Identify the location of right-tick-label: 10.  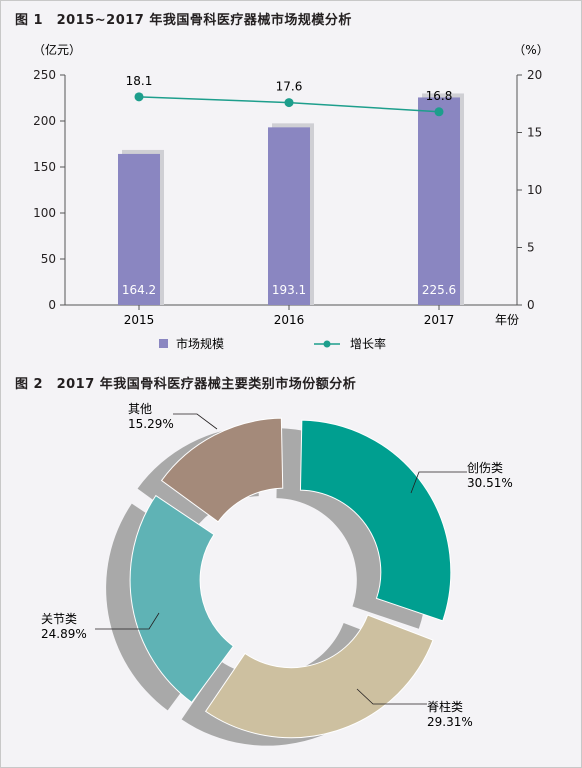
(534, 190).